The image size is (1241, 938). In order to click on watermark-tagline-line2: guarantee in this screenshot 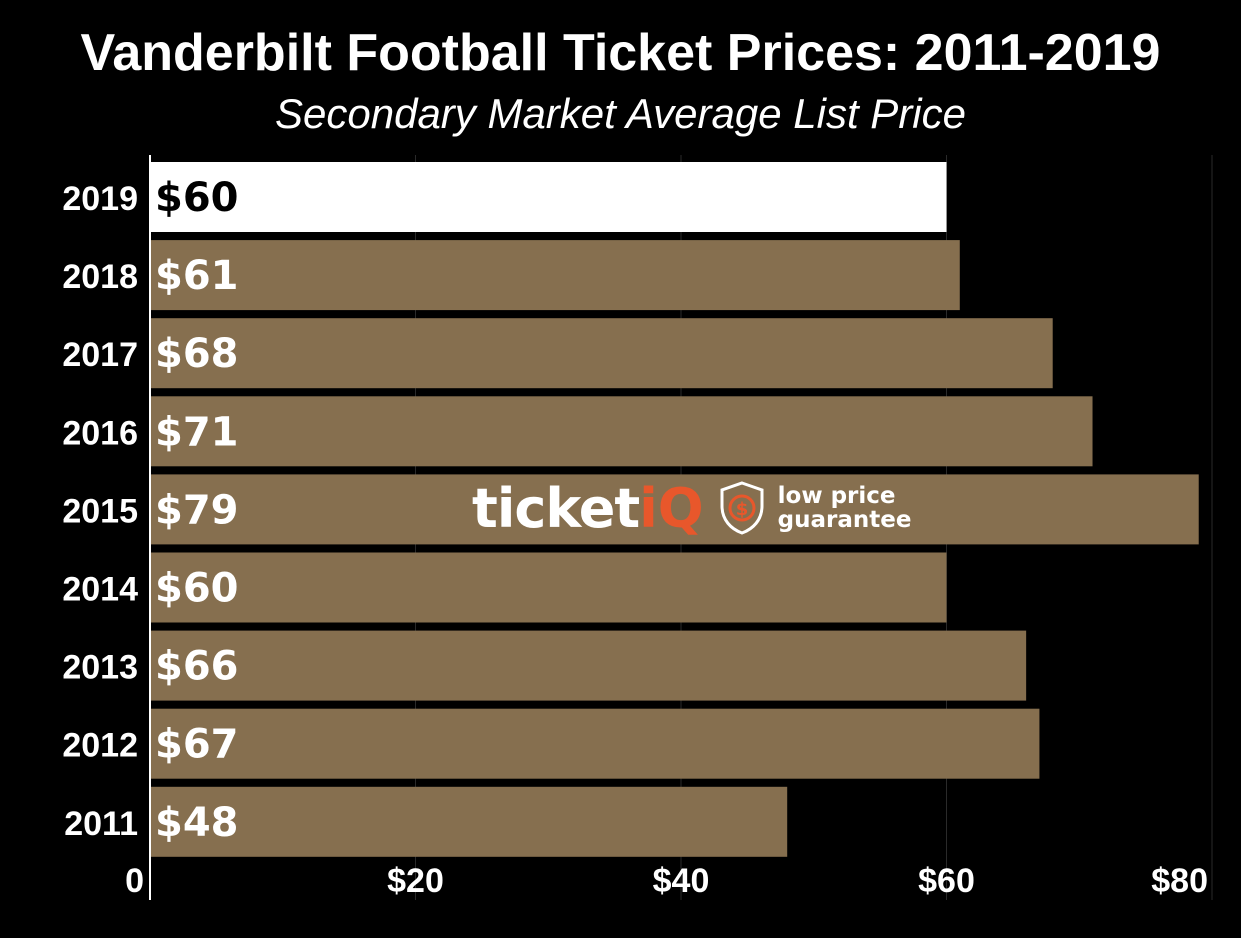, I will do `click(844, 520)`.